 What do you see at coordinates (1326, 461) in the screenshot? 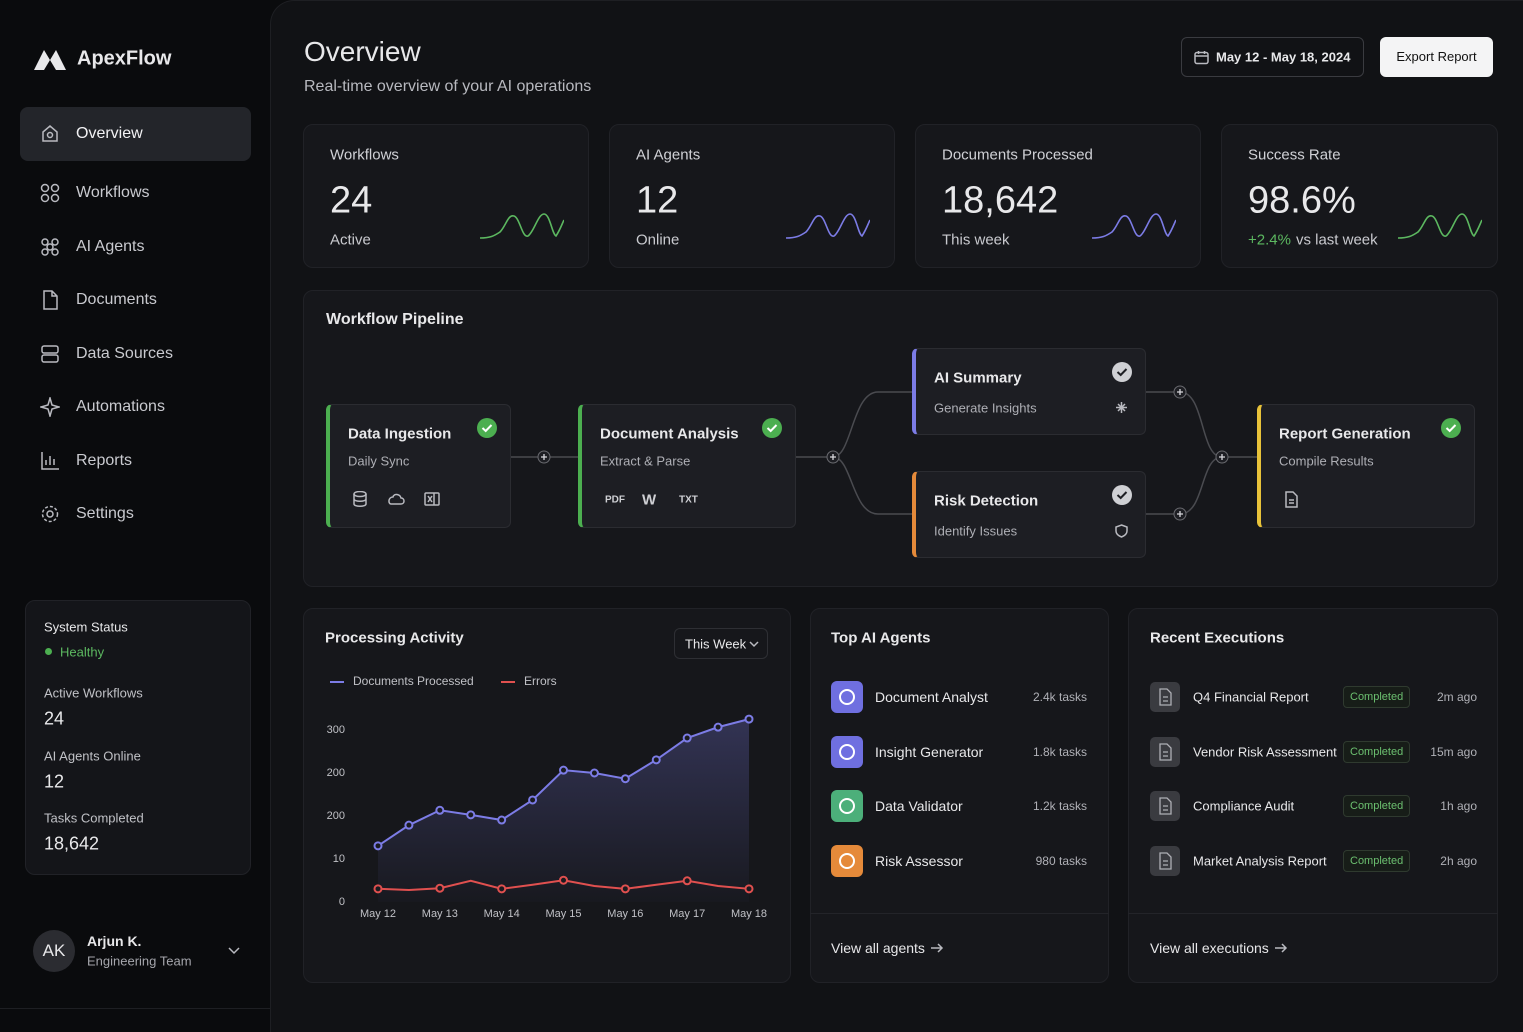
I see `node-subtitle: Compile Results` at bounding box center [1326, 461].